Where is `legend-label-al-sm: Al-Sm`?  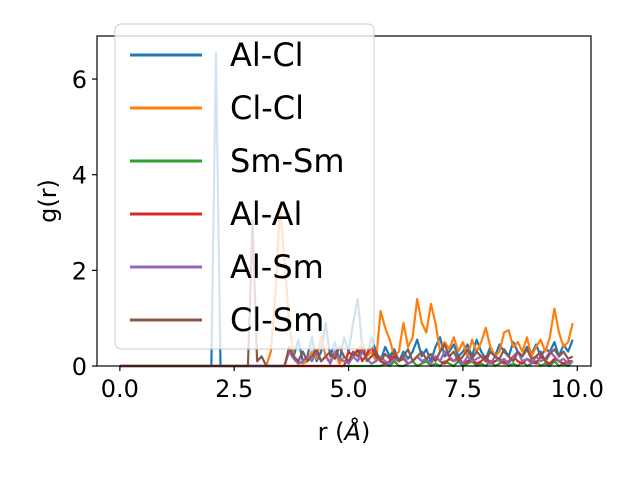
legend-label-al-sm: Al-Sm is located at coordinates (277, 267).